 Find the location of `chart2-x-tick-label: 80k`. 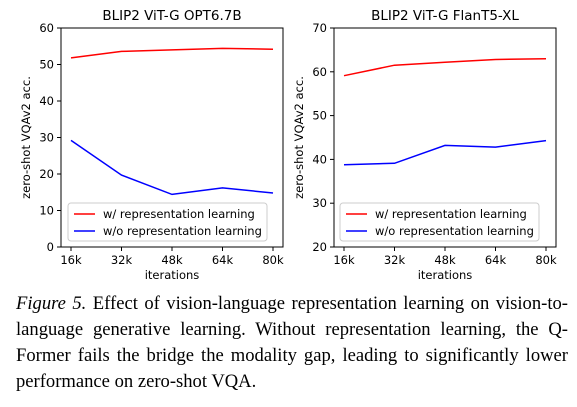

chart2-x-tick-label: 80k is located at coordinates (546, 260).